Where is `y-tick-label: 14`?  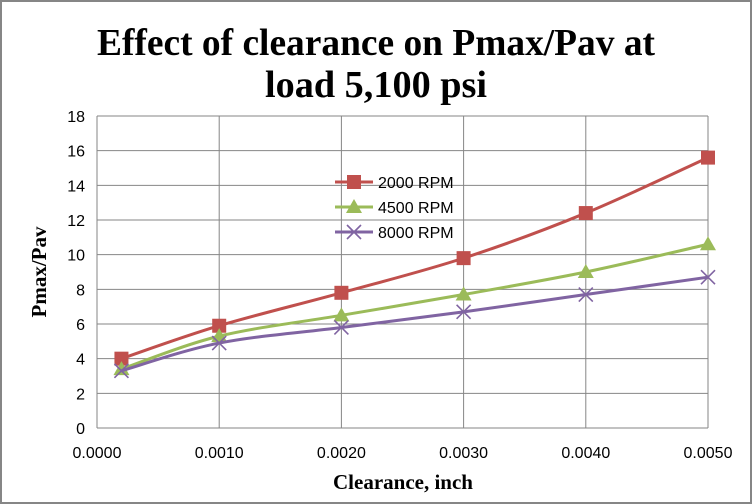
y-tick-label: 14 is located at coordinates (76, 186).